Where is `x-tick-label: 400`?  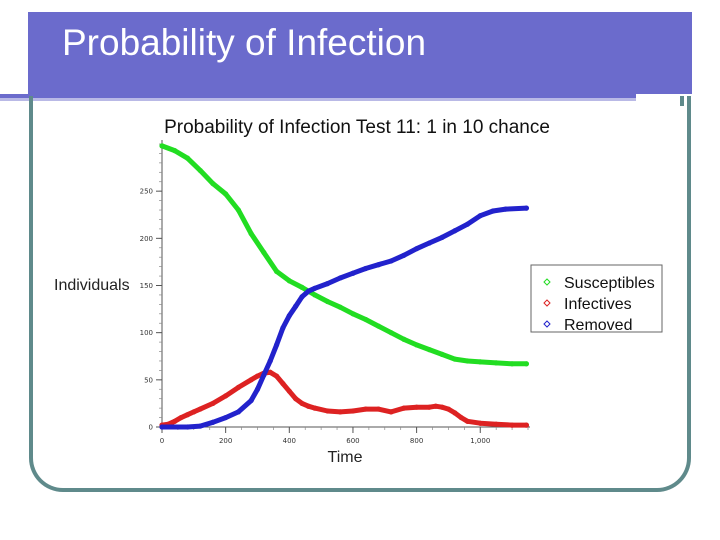 x-tick-label: 400 is located at coordinates (289, 441).